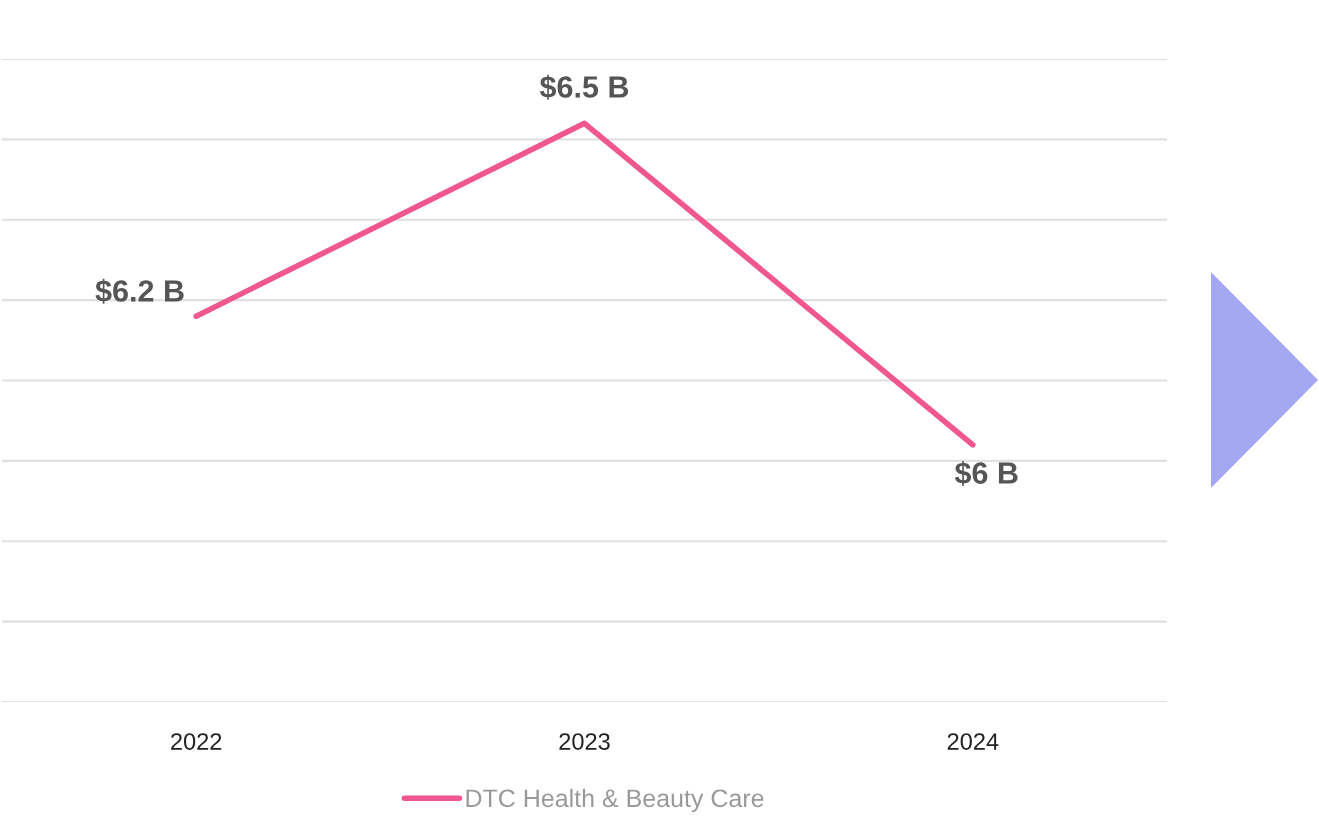 The width and height of the screenshot is (1319, 818). I want to click on data-label: $6 B, so click(986, 473).